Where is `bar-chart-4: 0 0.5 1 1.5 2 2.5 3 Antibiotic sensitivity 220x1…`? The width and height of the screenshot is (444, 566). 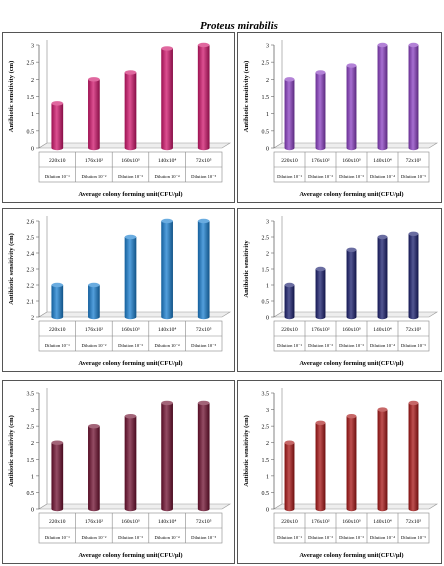 bar-chart-4: 0 0.5 1 1.5 2 2.5 3 Antibiotic sensitivity 220x1… is located at coordinates (341, 291).